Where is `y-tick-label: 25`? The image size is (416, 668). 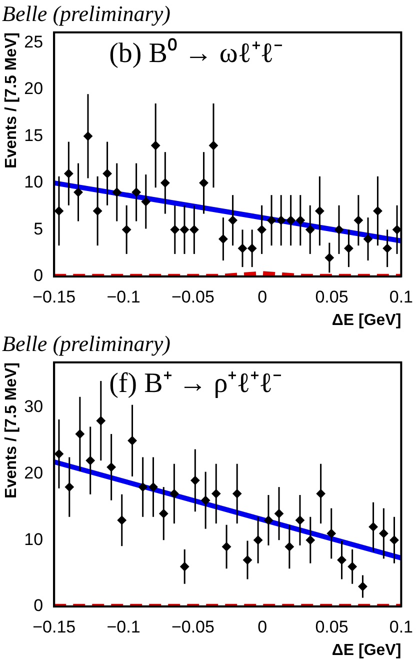 y-tick-label: 25 is located at coordinates (34, 42).